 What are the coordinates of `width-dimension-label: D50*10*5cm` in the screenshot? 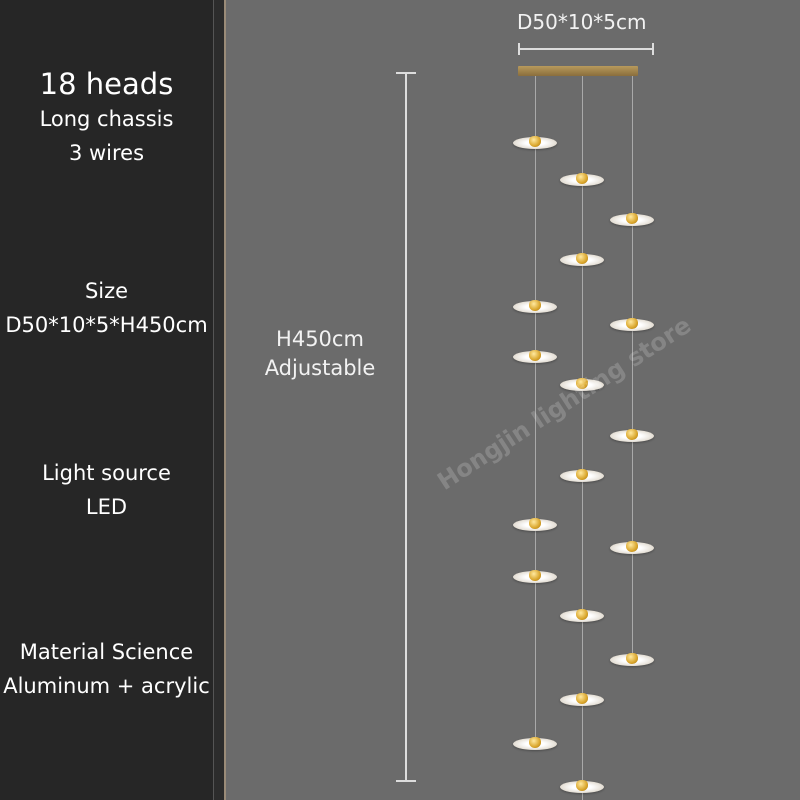 It's located at (582, 22).